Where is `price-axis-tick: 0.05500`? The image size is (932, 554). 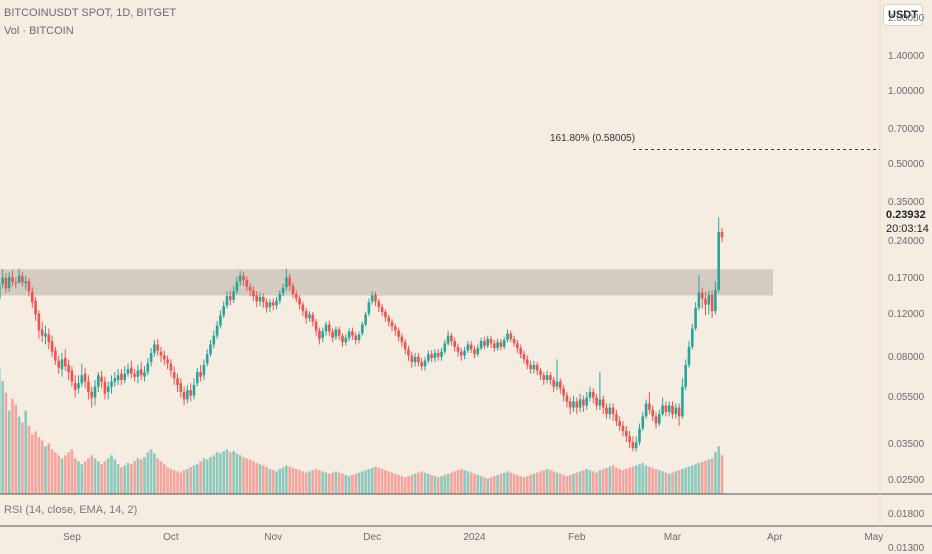 price-axis-tick: 0.05500 is located at coordinates (906, 397).